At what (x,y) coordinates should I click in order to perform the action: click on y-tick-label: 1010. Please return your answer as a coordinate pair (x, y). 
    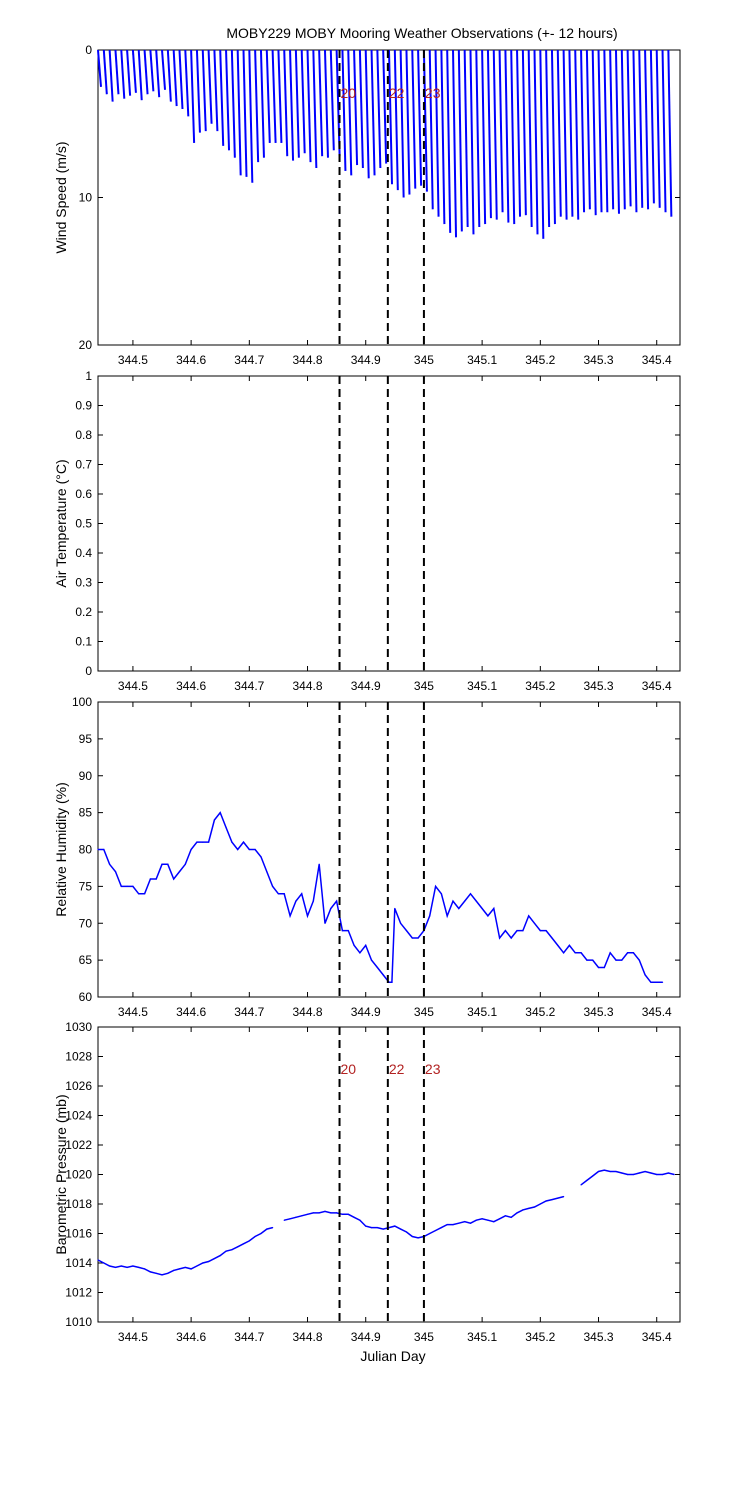
    Looking at the image, I should click on (78, 1322).